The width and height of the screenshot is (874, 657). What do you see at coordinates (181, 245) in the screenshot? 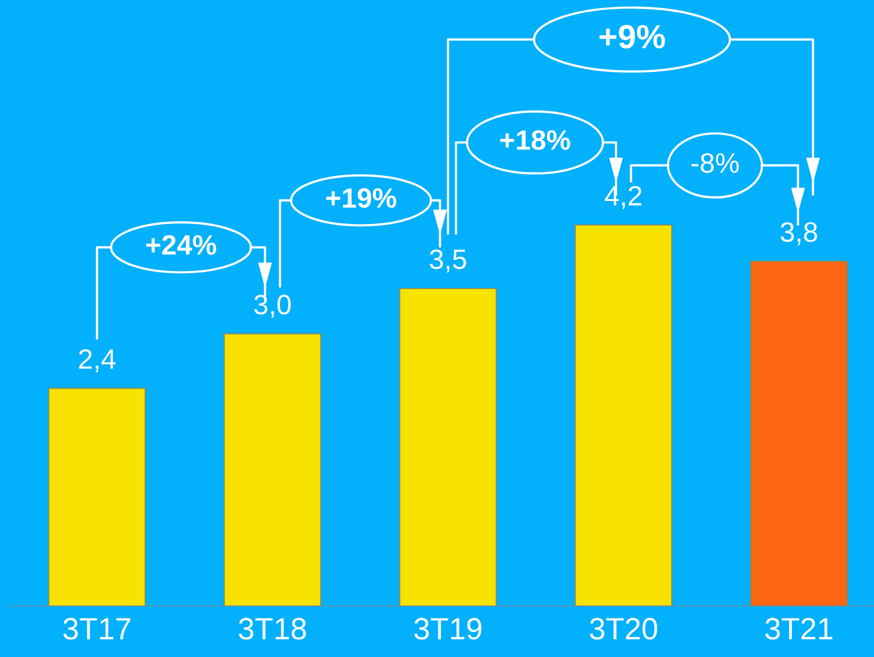
I see `annotation: +24%` at bounding box center [181, 245].